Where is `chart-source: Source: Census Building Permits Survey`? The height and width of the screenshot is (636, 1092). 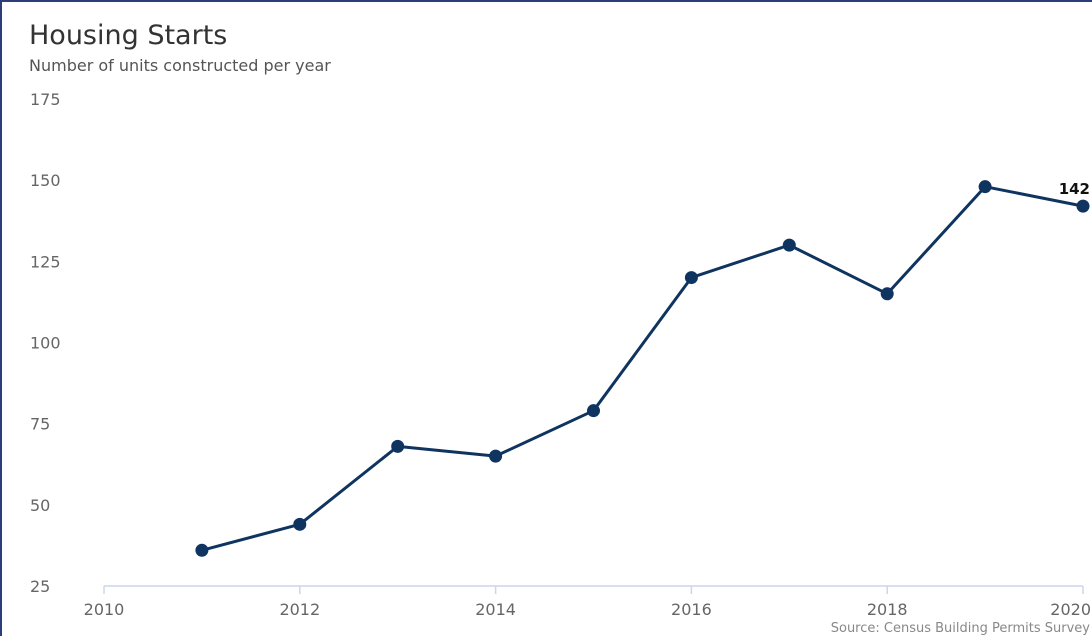
chart-source: Source: Census Building Permits Survey is located at coordinates (960, 628).